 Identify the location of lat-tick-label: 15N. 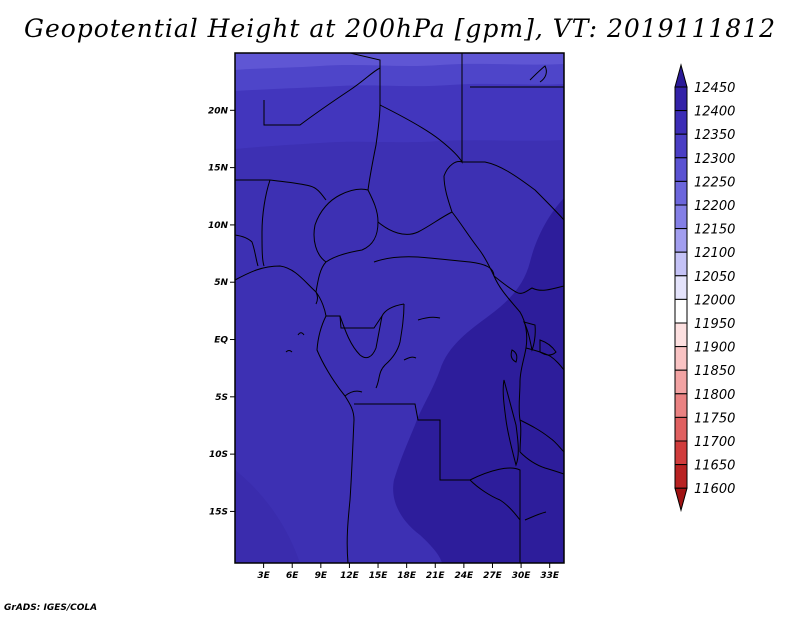
(218, 169).